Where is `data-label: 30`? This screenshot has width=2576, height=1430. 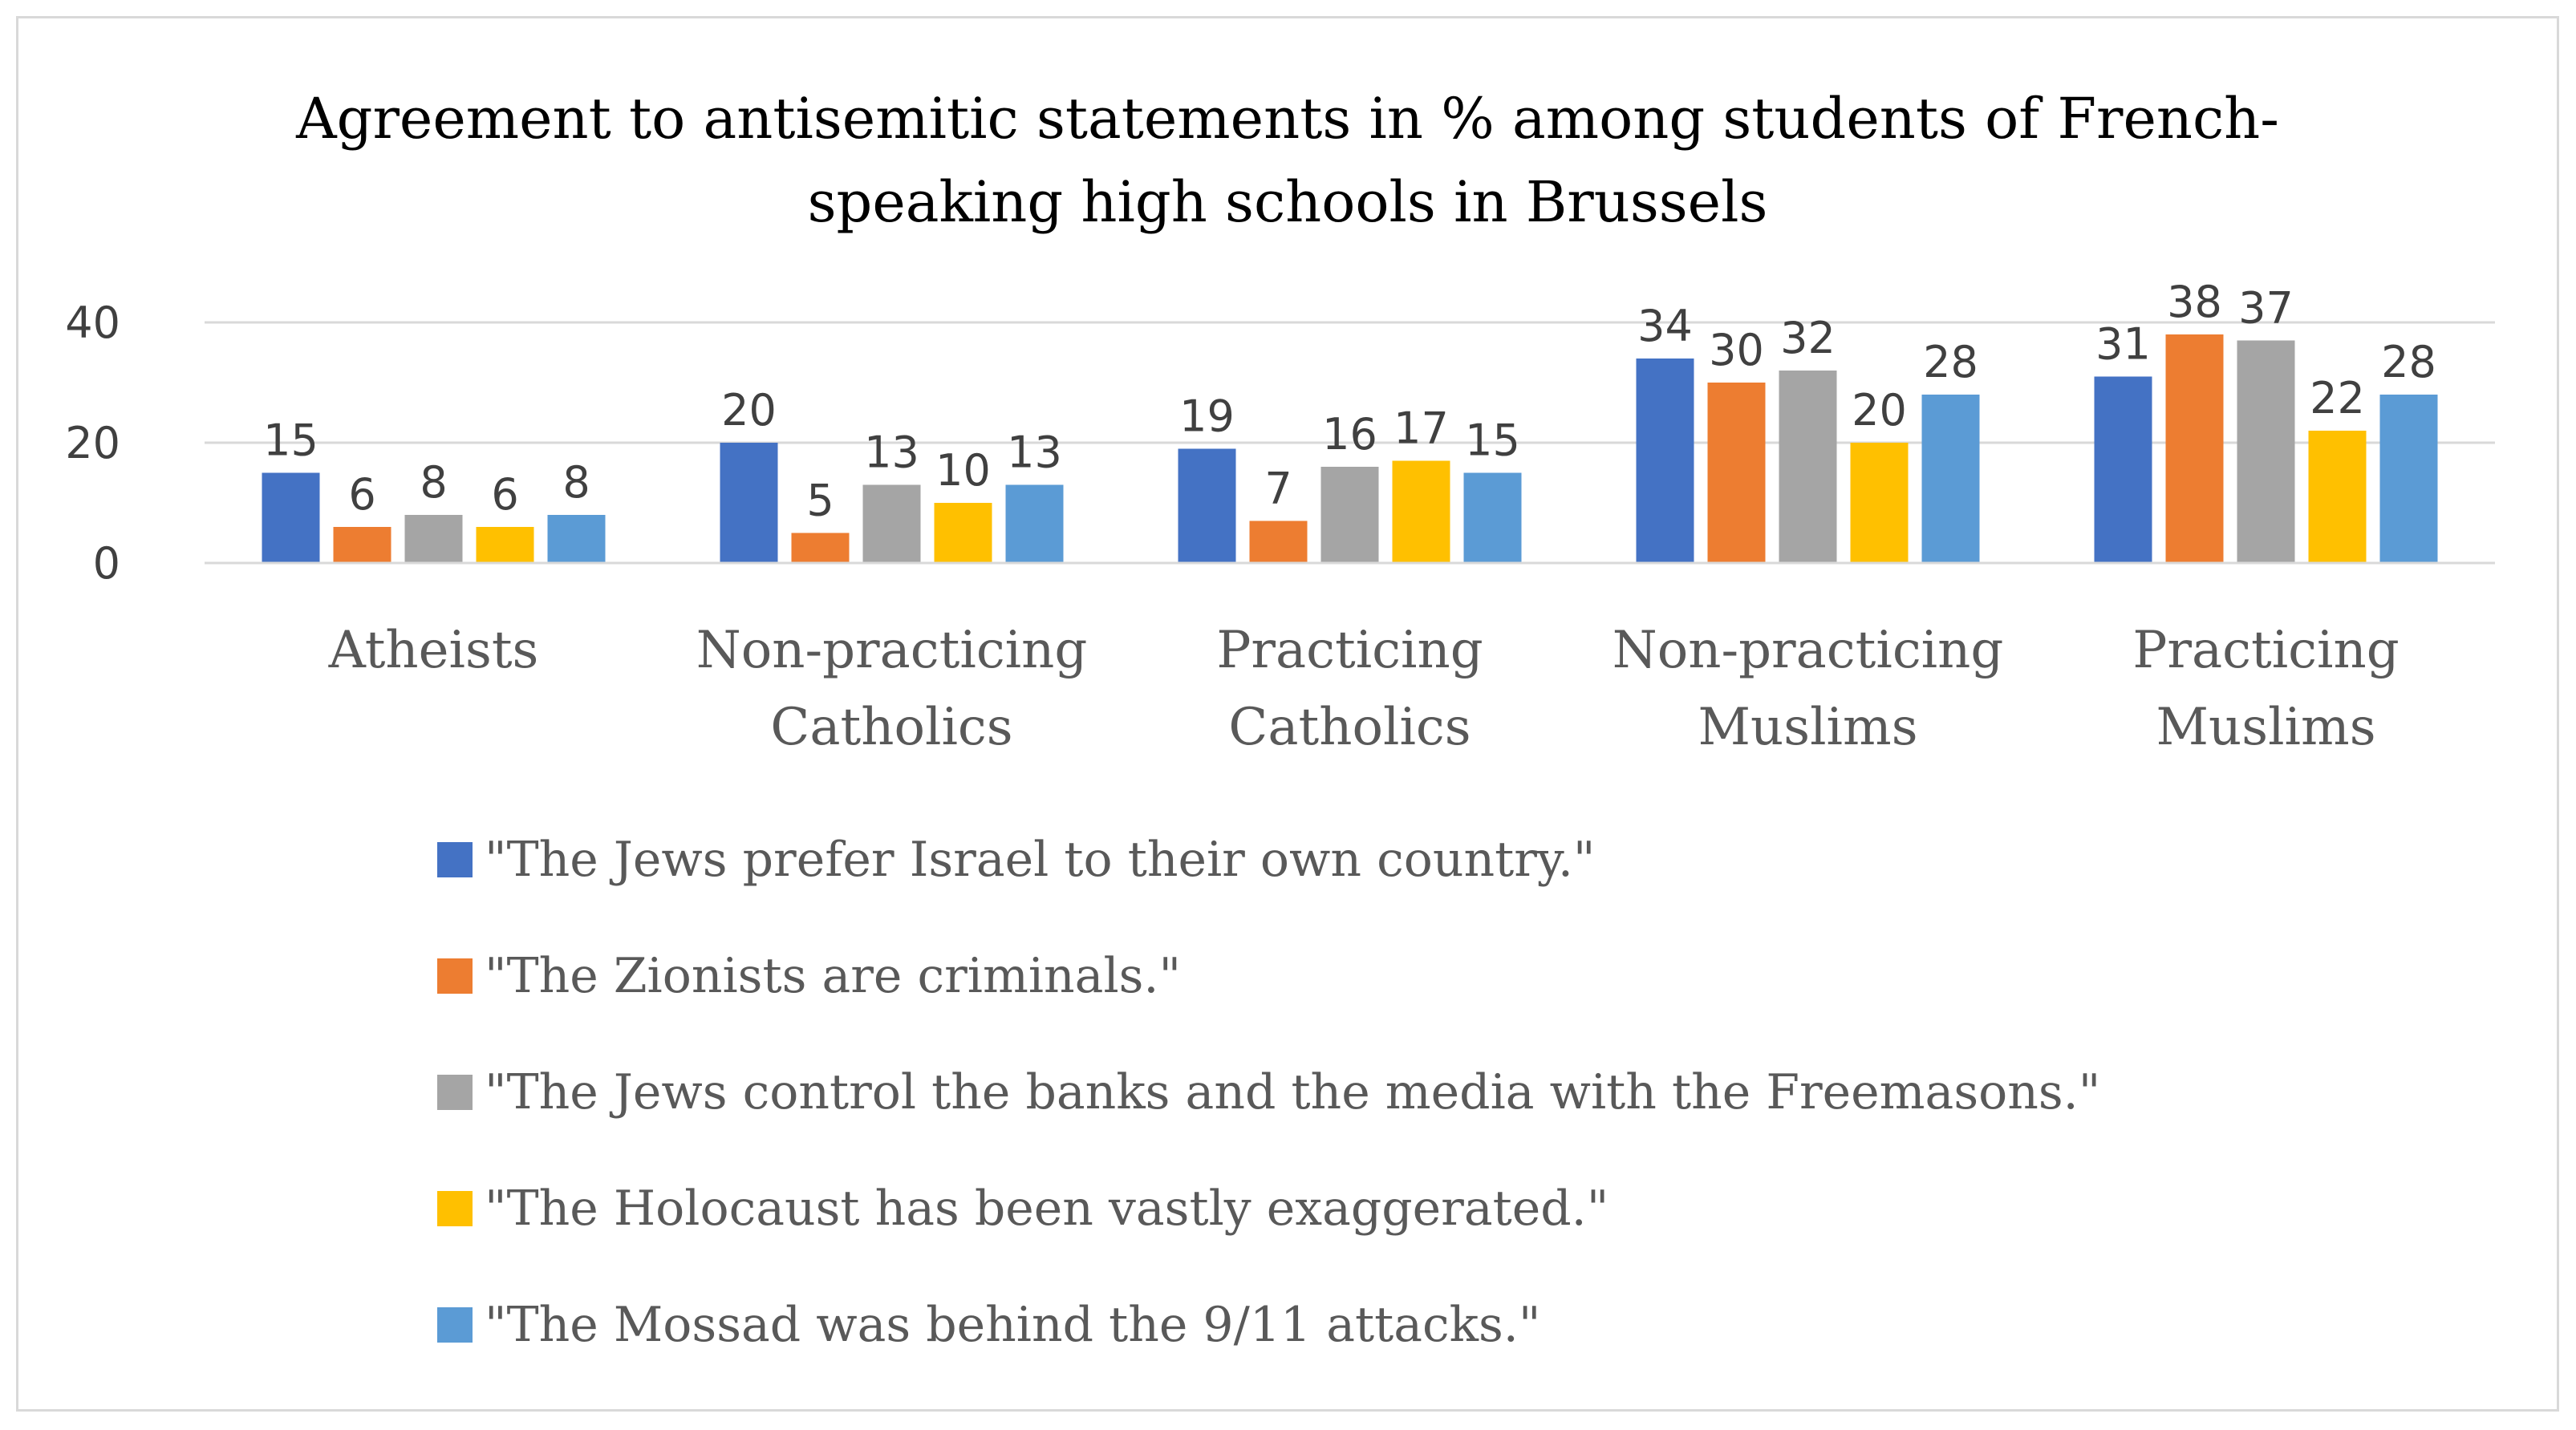
data-label: 30 is located at coordinates (1736, 350).